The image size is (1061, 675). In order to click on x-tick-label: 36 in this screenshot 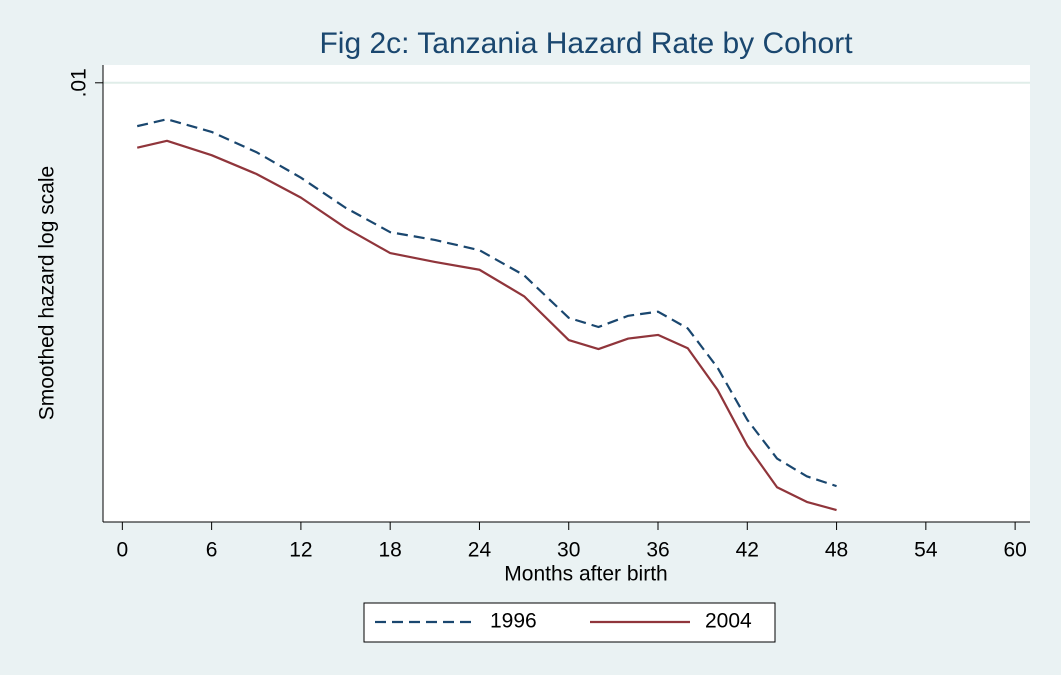, I will do `click(657, 550)`.